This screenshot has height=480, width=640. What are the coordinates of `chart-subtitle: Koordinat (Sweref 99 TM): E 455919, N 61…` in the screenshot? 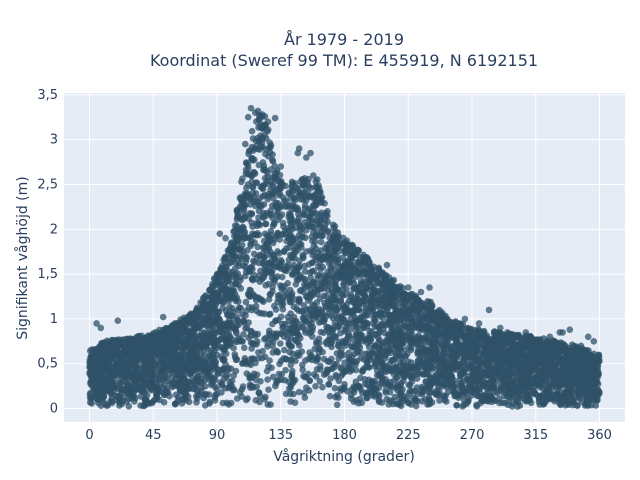 It's located at (344, 60).